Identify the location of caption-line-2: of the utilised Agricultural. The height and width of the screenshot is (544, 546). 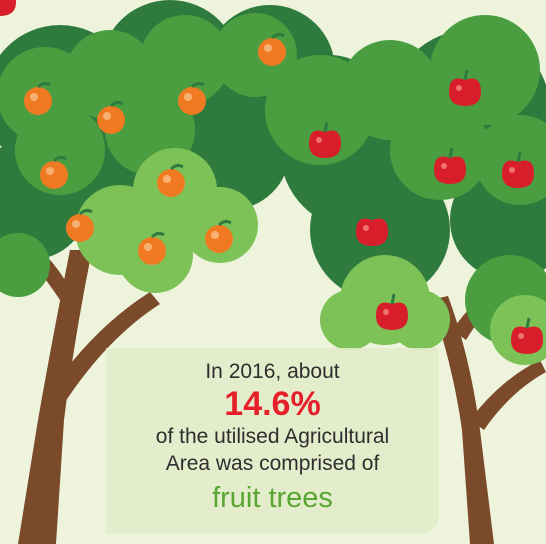
(272, 436).